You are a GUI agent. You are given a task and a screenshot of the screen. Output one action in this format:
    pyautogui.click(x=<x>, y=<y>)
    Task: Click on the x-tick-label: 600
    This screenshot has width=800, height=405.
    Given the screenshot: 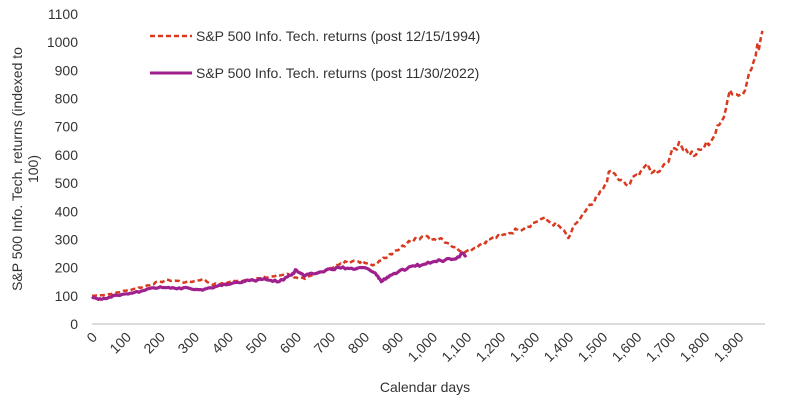 What is the action you would take?
    pyautogui.click(x=290, y=343)
    